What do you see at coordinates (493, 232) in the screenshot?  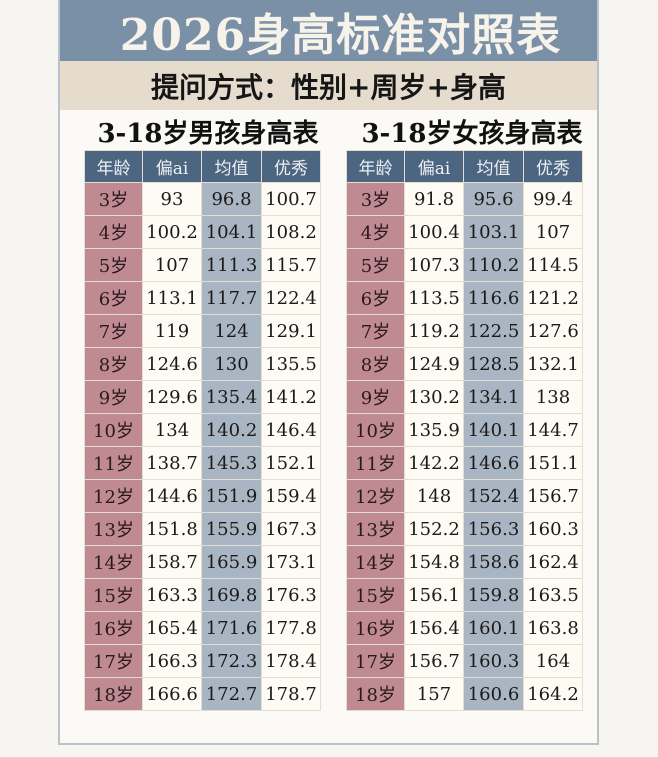 I see `mean-value-cell: 103.1` at bounding box center [493, 232].